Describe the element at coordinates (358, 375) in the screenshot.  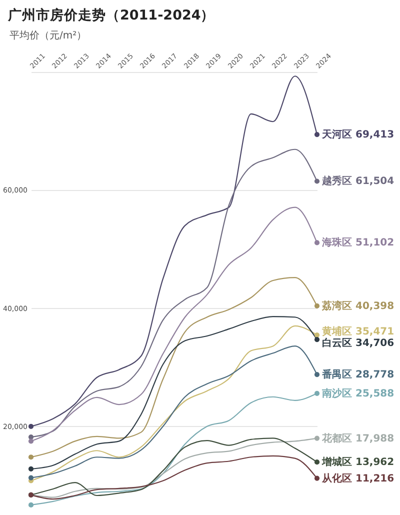
I see `text: 番禺区 28,778` at that location.